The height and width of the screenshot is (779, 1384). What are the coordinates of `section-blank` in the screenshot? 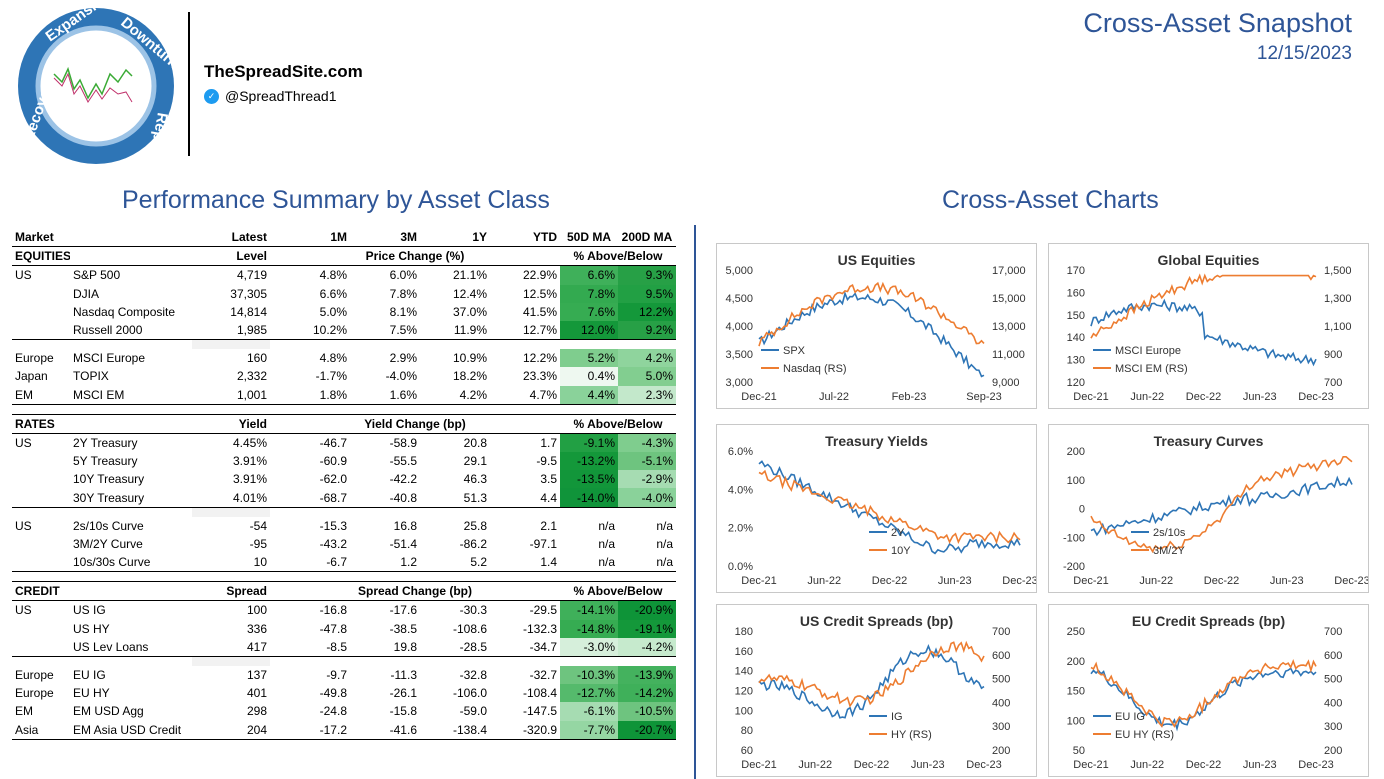 It's located at (131, 256).